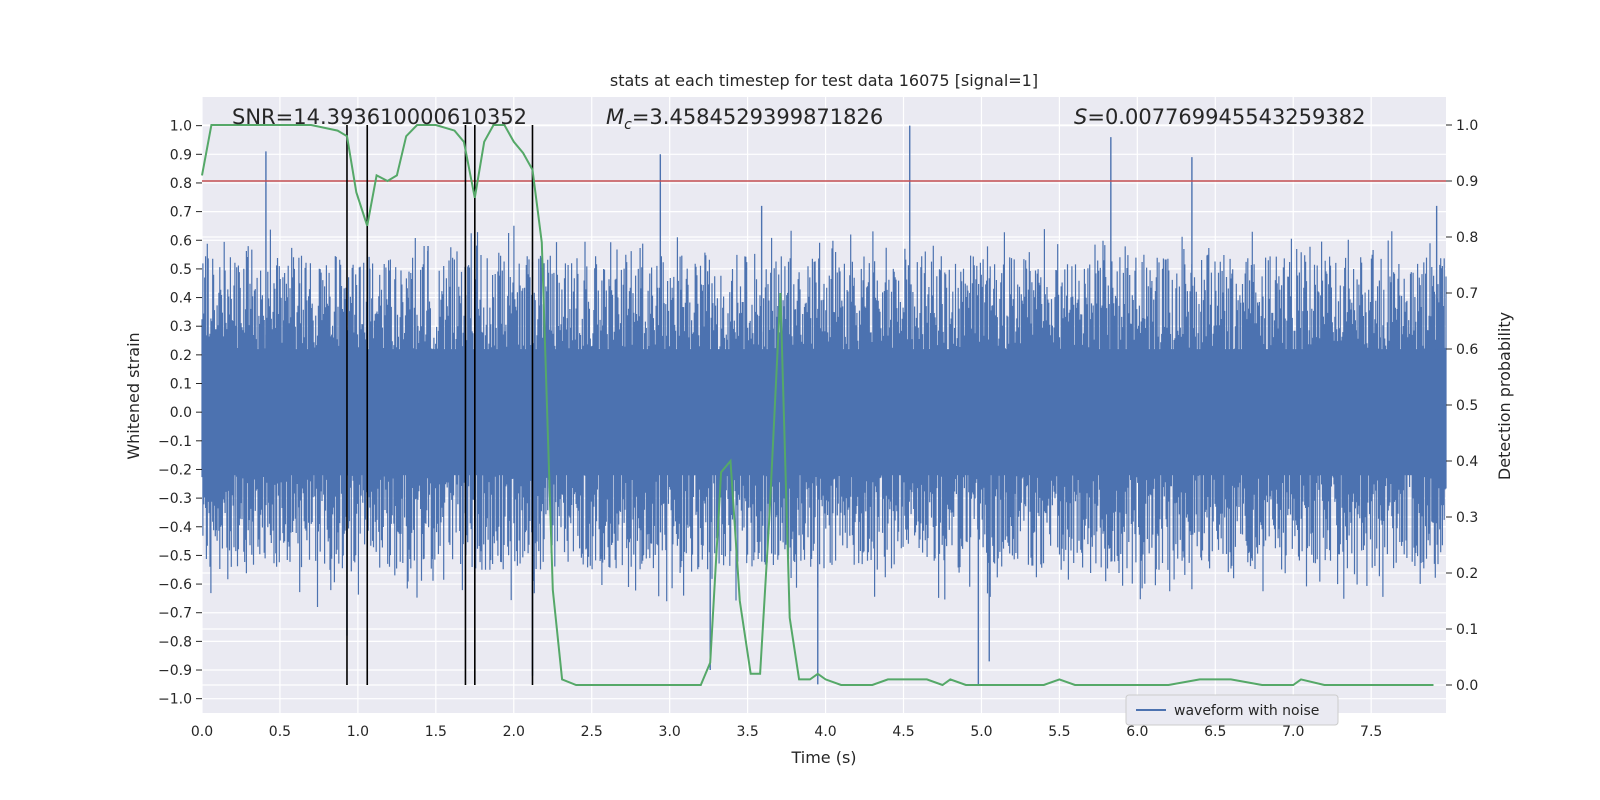  I want to click on x-tick-label: 3.5, so click(747, 732).